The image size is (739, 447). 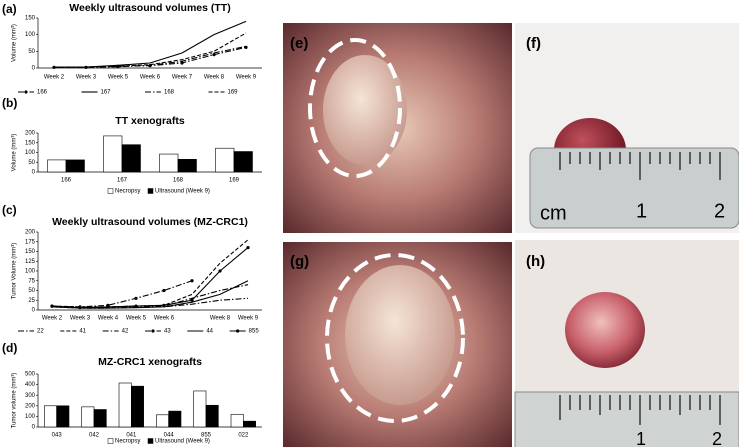 What do you see at coordinates (719, 211) in the screenshot?
I see `ruler-label: 2` at bounding box center [719, 211].